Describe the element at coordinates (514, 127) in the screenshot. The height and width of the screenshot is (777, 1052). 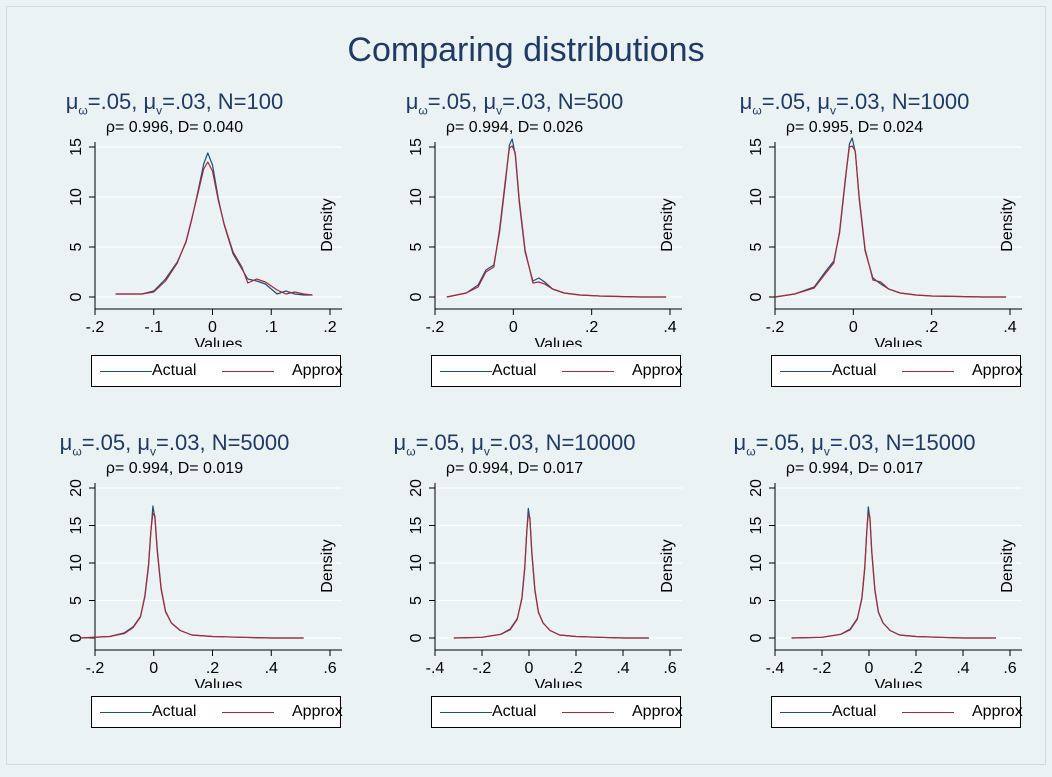
I see `panel-subtitle: ρ= 0.994, D= 0.026` at that location.